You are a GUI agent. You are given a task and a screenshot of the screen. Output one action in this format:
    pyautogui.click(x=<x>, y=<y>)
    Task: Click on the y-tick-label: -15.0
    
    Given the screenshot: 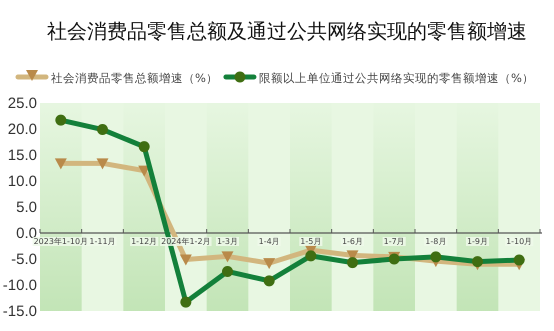 What is the action you would take?
    pyautogui.click(x=19, y=311)
    